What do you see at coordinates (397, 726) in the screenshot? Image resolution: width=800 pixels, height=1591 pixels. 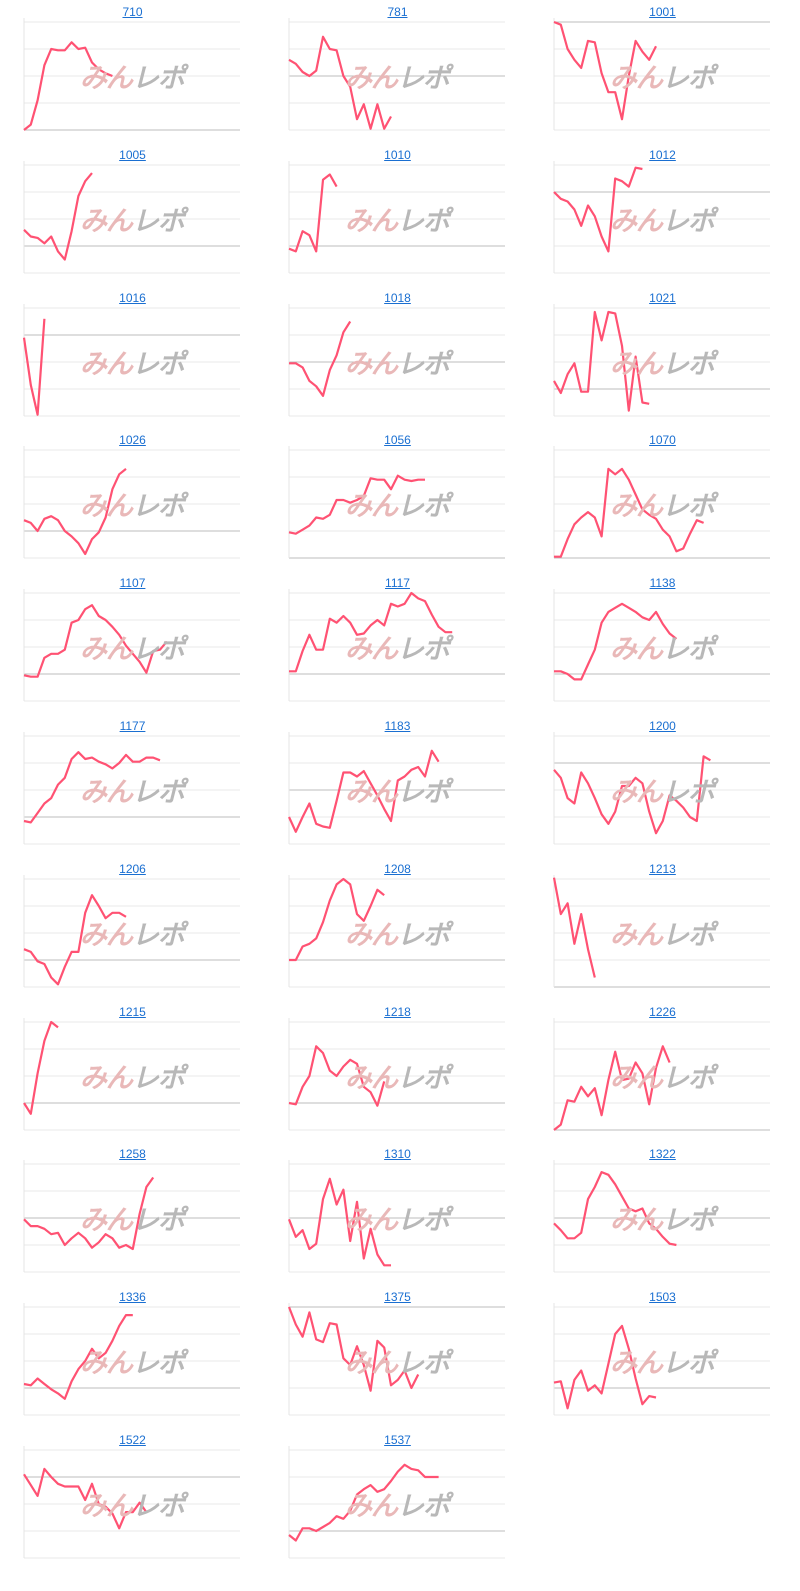 I see `chart-title-link: 1183` at bounding box center [397, 726].